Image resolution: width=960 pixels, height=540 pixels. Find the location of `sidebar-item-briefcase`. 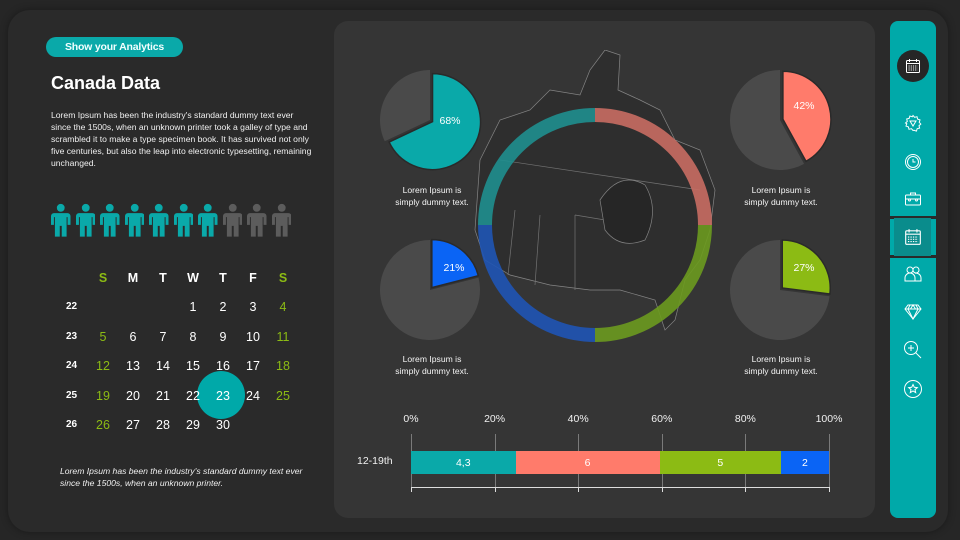

sidebar-item-briefcase is located at coordinates (913, 199).